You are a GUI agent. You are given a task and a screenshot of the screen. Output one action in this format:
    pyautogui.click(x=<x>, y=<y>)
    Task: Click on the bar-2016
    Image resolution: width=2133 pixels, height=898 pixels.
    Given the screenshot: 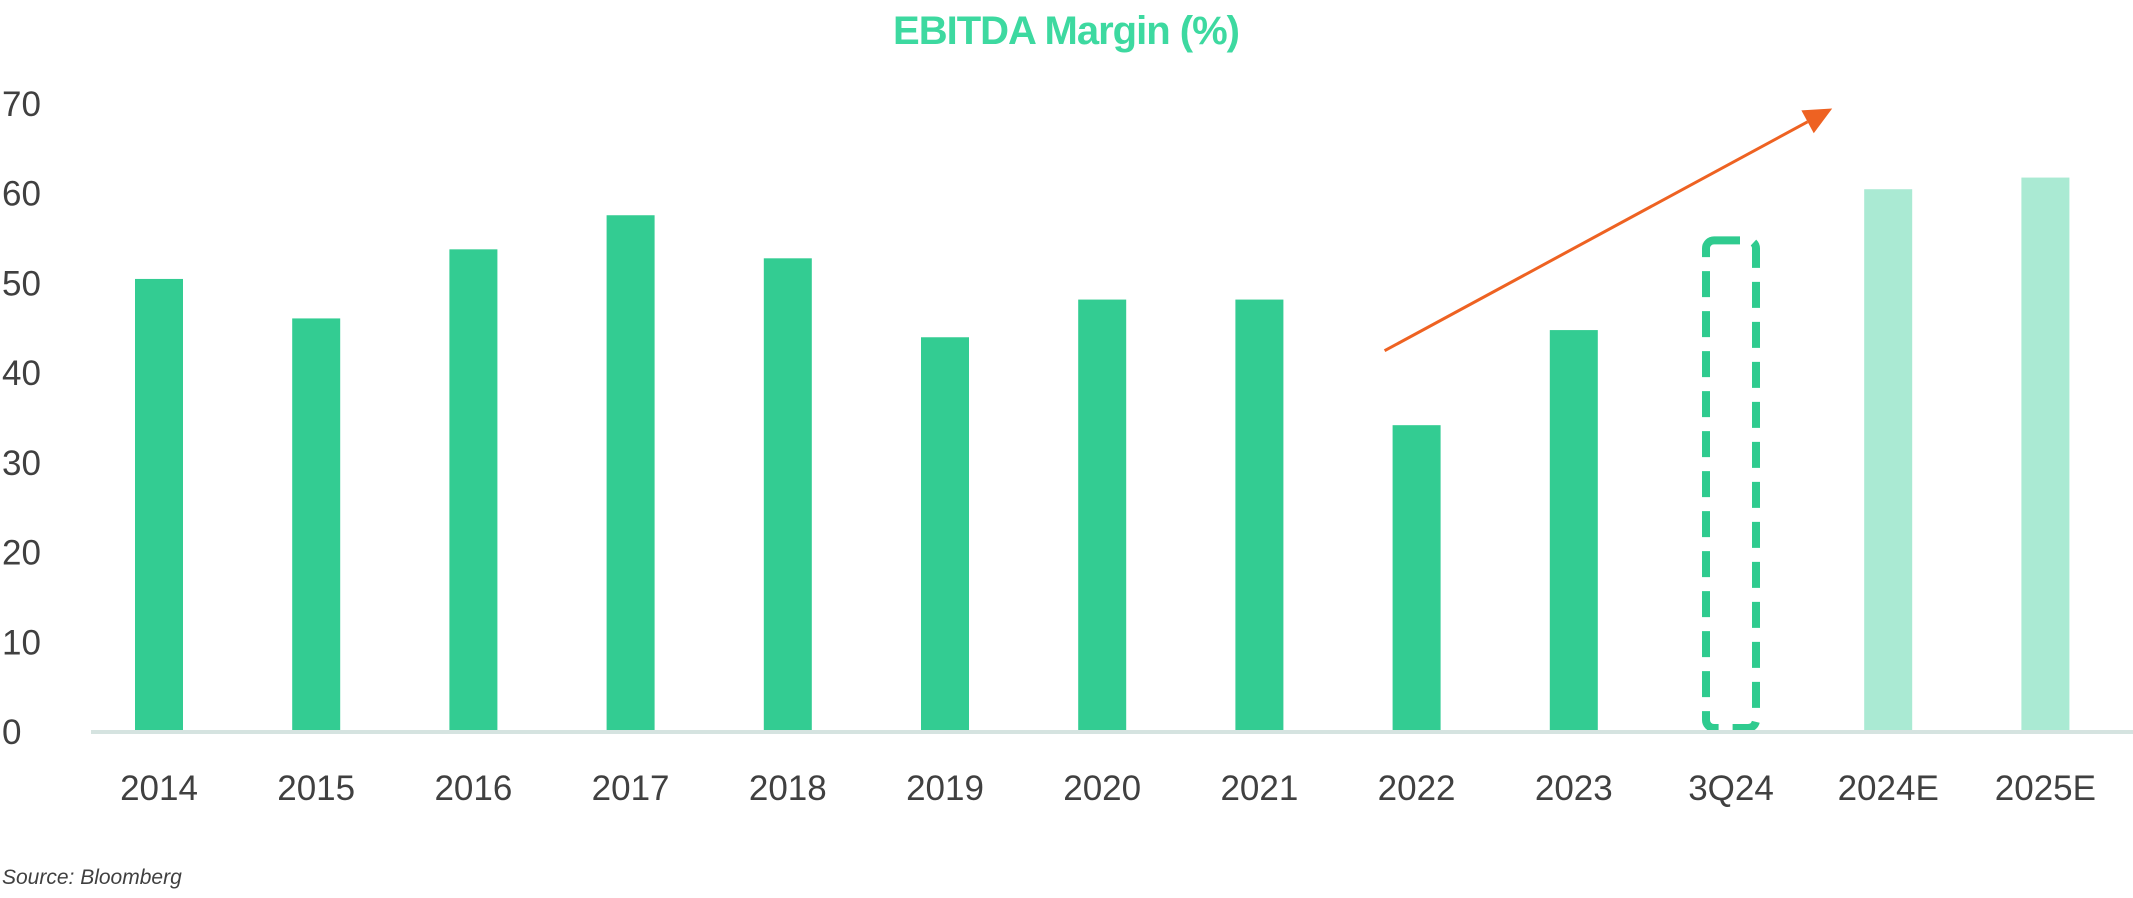 What is the action you would take?
    pyautogui.click(x=473, y=490)
    